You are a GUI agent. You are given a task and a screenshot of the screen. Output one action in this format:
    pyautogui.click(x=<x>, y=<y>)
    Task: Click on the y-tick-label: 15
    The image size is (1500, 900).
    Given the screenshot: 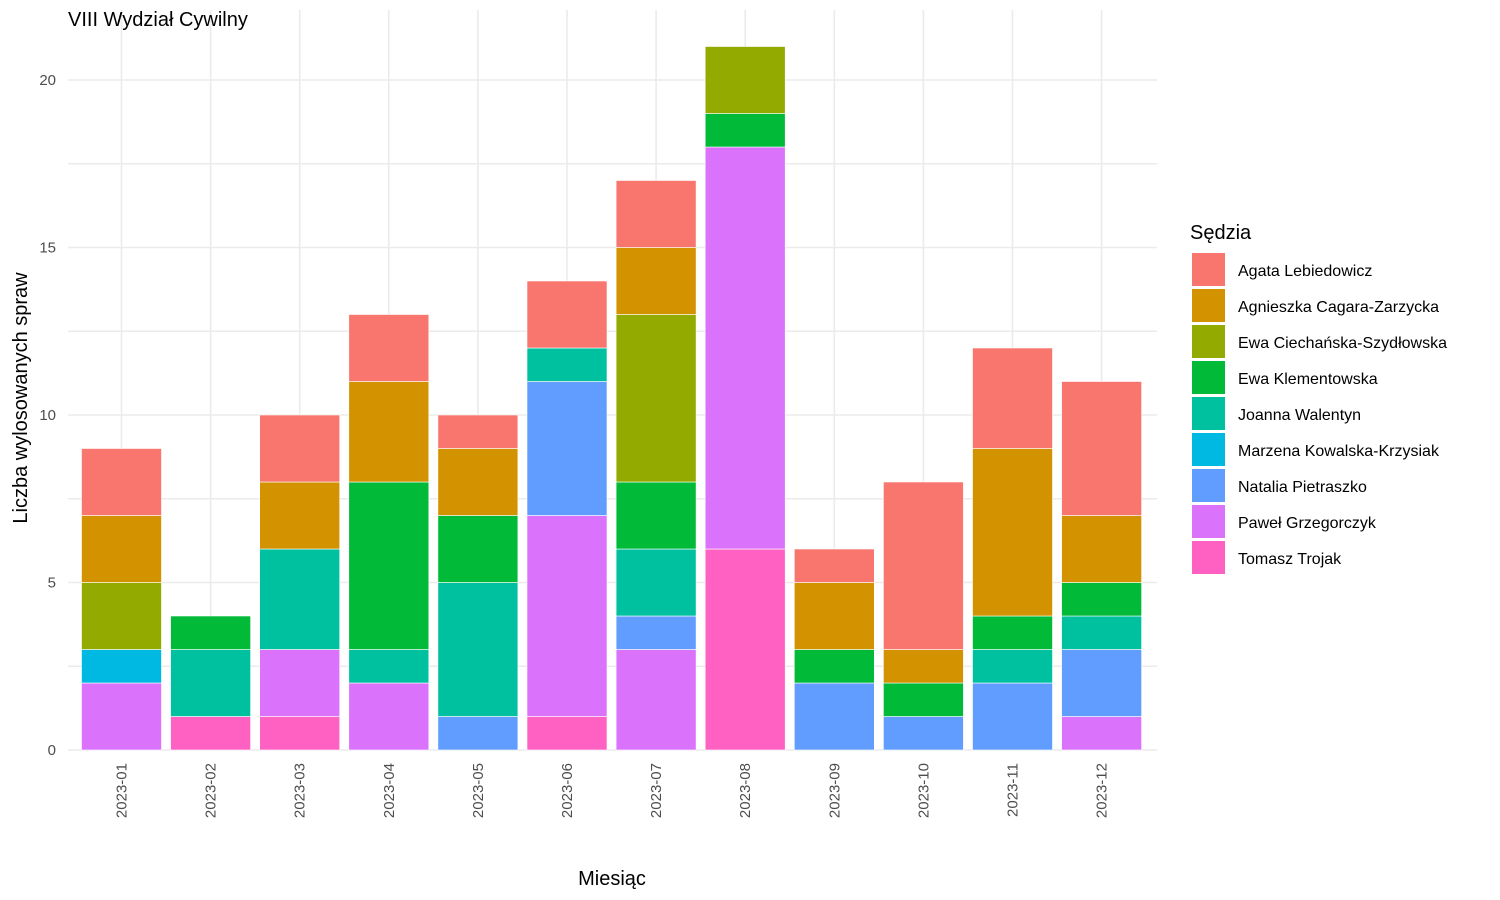 What is the action you would take?
    pyautogui.click(x=47, y=248)
    